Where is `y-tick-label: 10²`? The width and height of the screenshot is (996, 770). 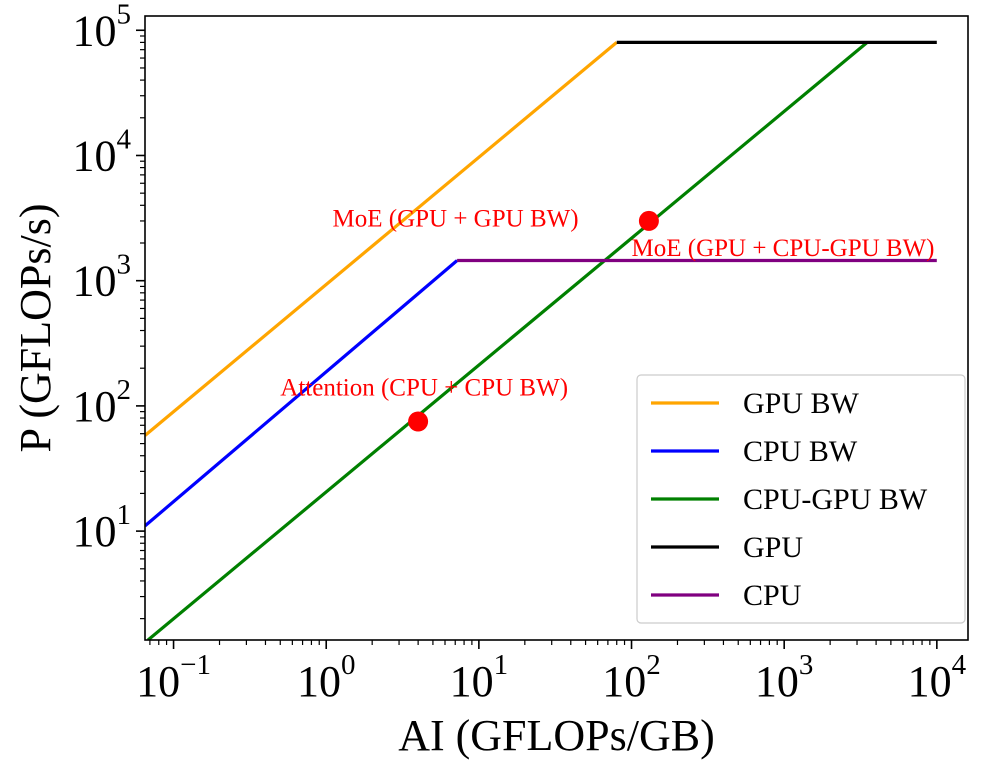 y-tick-label: 10² is located at coordinates (102, 402).